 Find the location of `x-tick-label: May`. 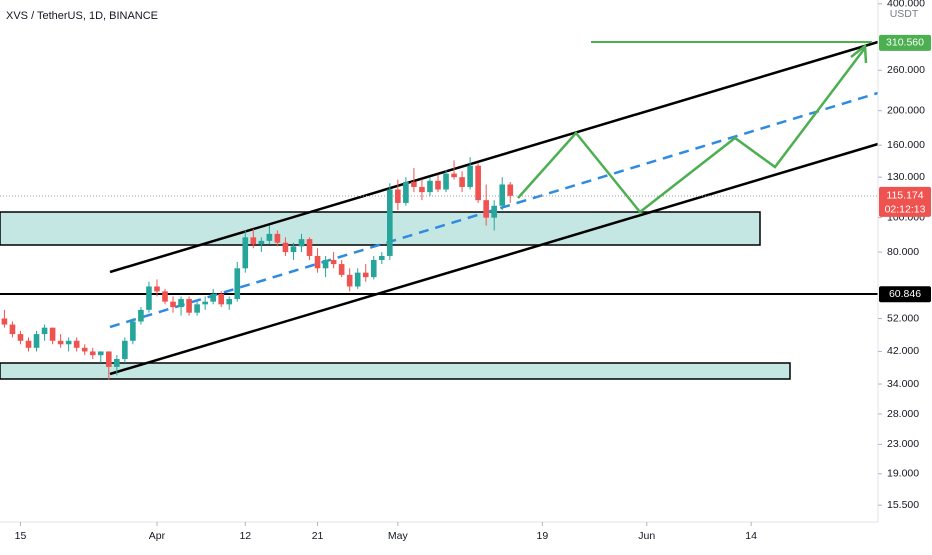

x-tick-label: May is located at coordinates (398, 536).